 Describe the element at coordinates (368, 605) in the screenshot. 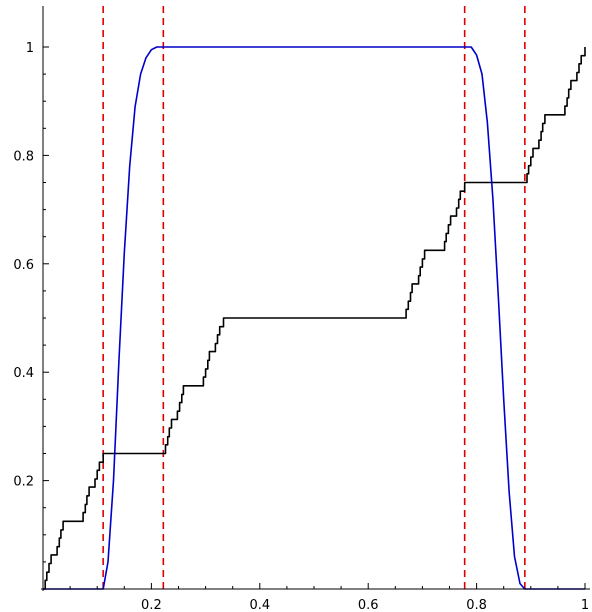

I see `x-tick-label: 0.6` at that location.